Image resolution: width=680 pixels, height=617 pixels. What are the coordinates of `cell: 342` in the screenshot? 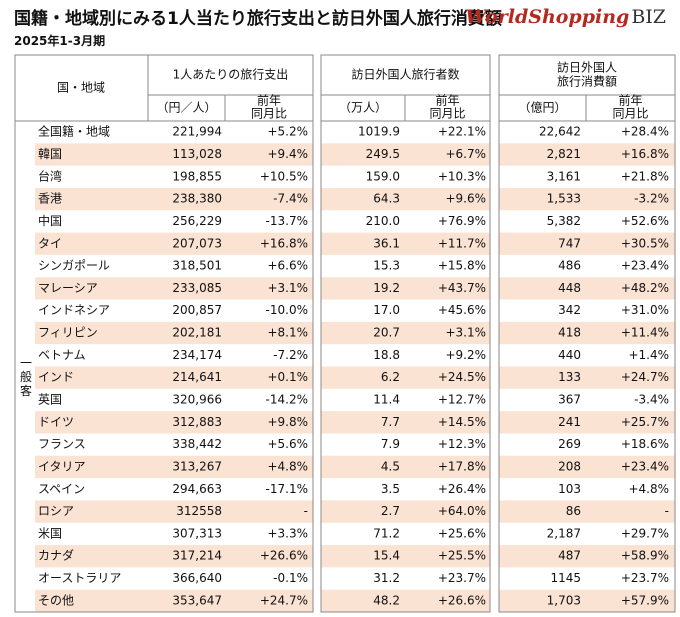 It's located at (569, 310).